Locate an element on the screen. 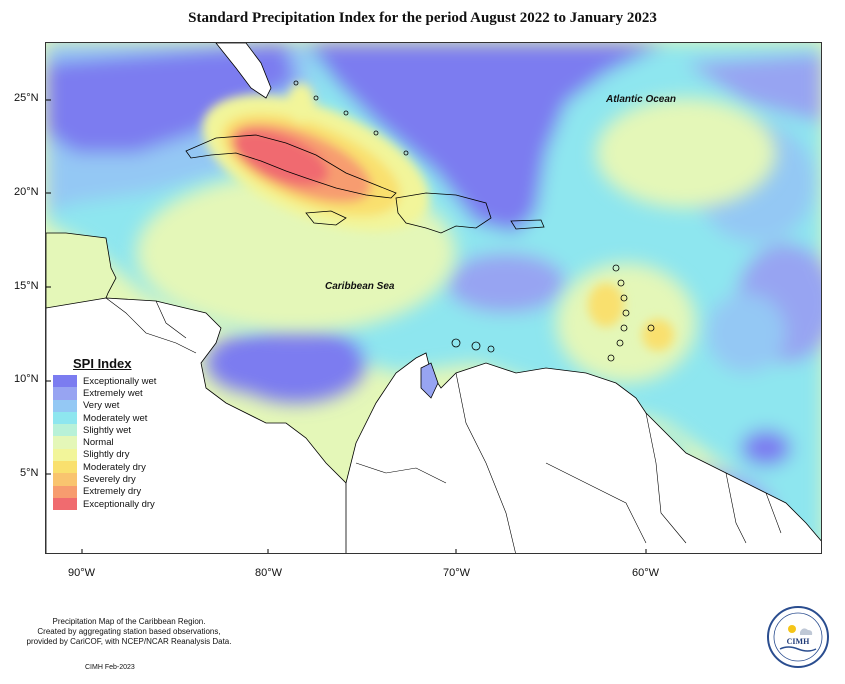  lat-tick-label: 10°N is located at coordinates (26, 379).